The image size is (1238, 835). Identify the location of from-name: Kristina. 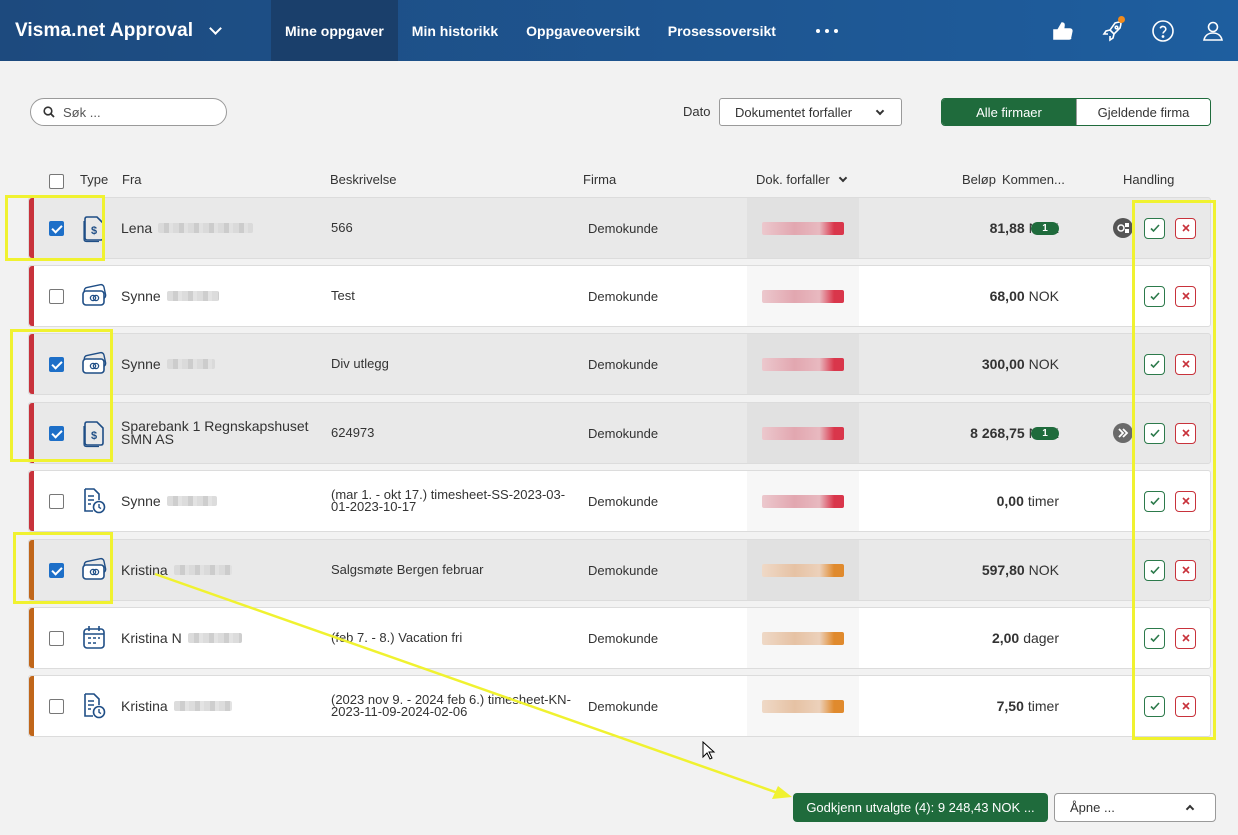
(144, 705).